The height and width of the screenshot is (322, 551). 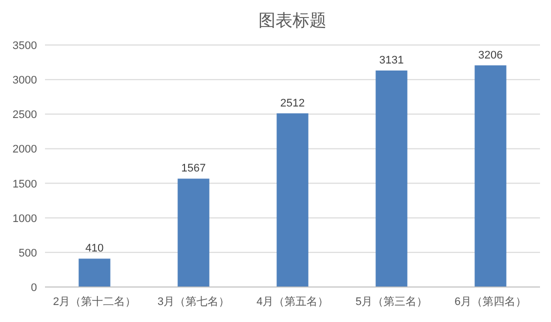 What do you see at coordinates (27, 253) in the screenshot?
I see `y-tick-label: 500` at bounding box center [27, 253].